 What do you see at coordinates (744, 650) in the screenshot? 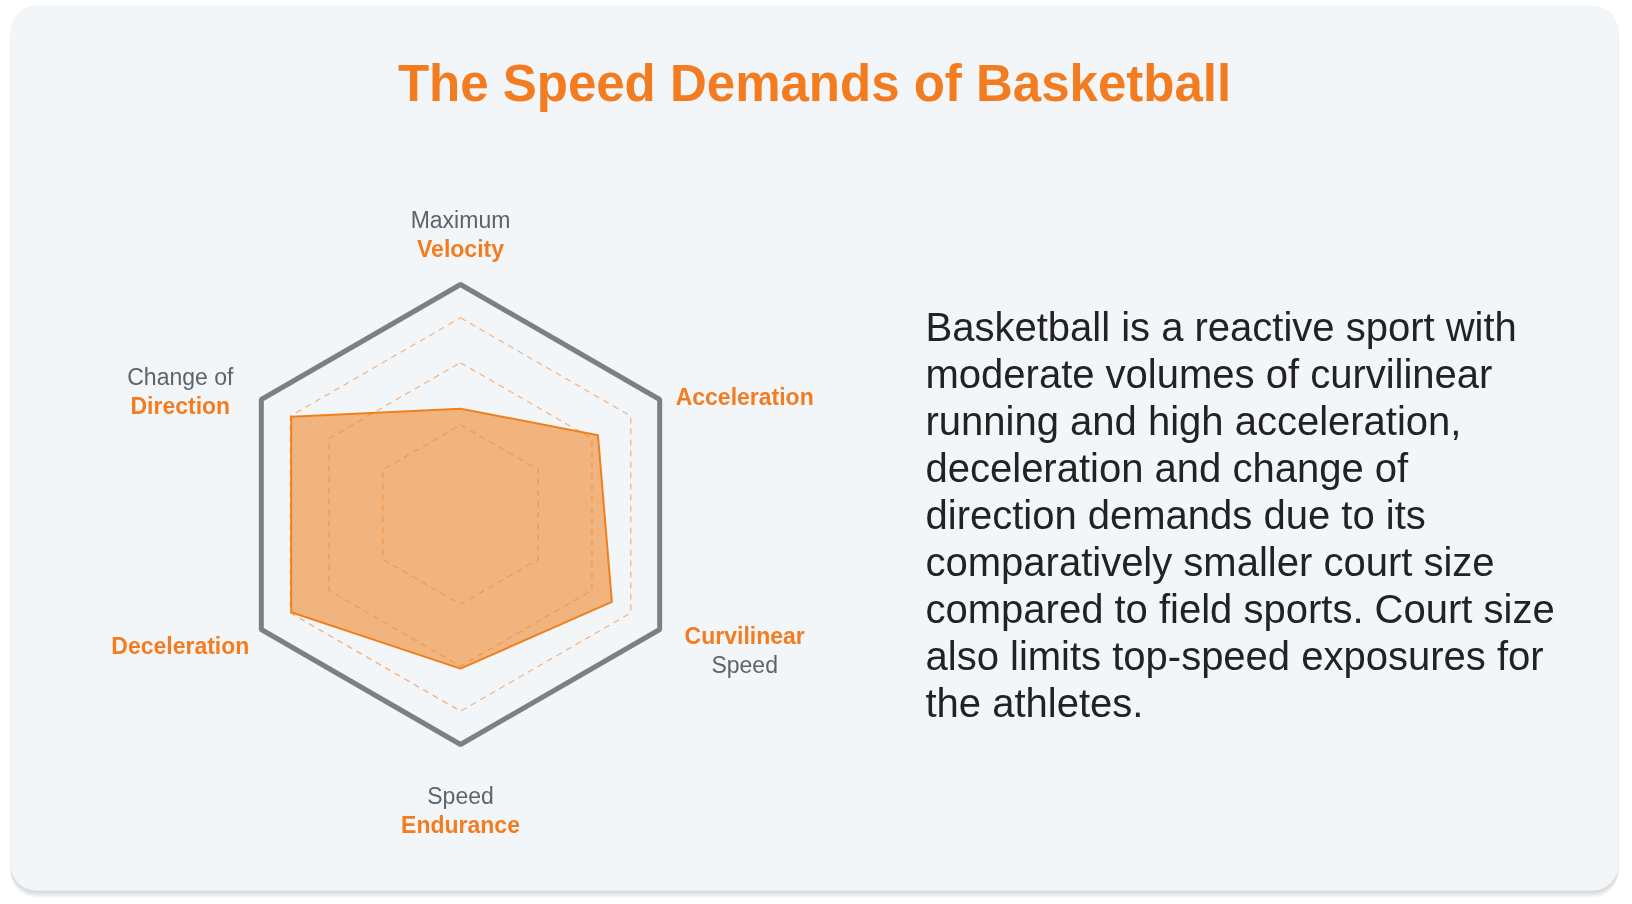
I see `spoke-label: Curvilinear Speed` at bounding box center [744, 650].